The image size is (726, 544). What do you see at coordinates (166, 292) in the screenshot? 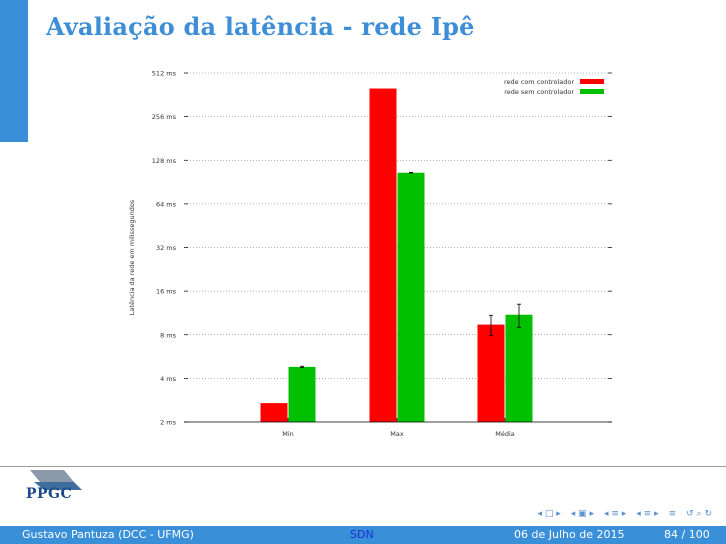
I see `y-tick-label: 16 ms` at bounding box center [166, 292].